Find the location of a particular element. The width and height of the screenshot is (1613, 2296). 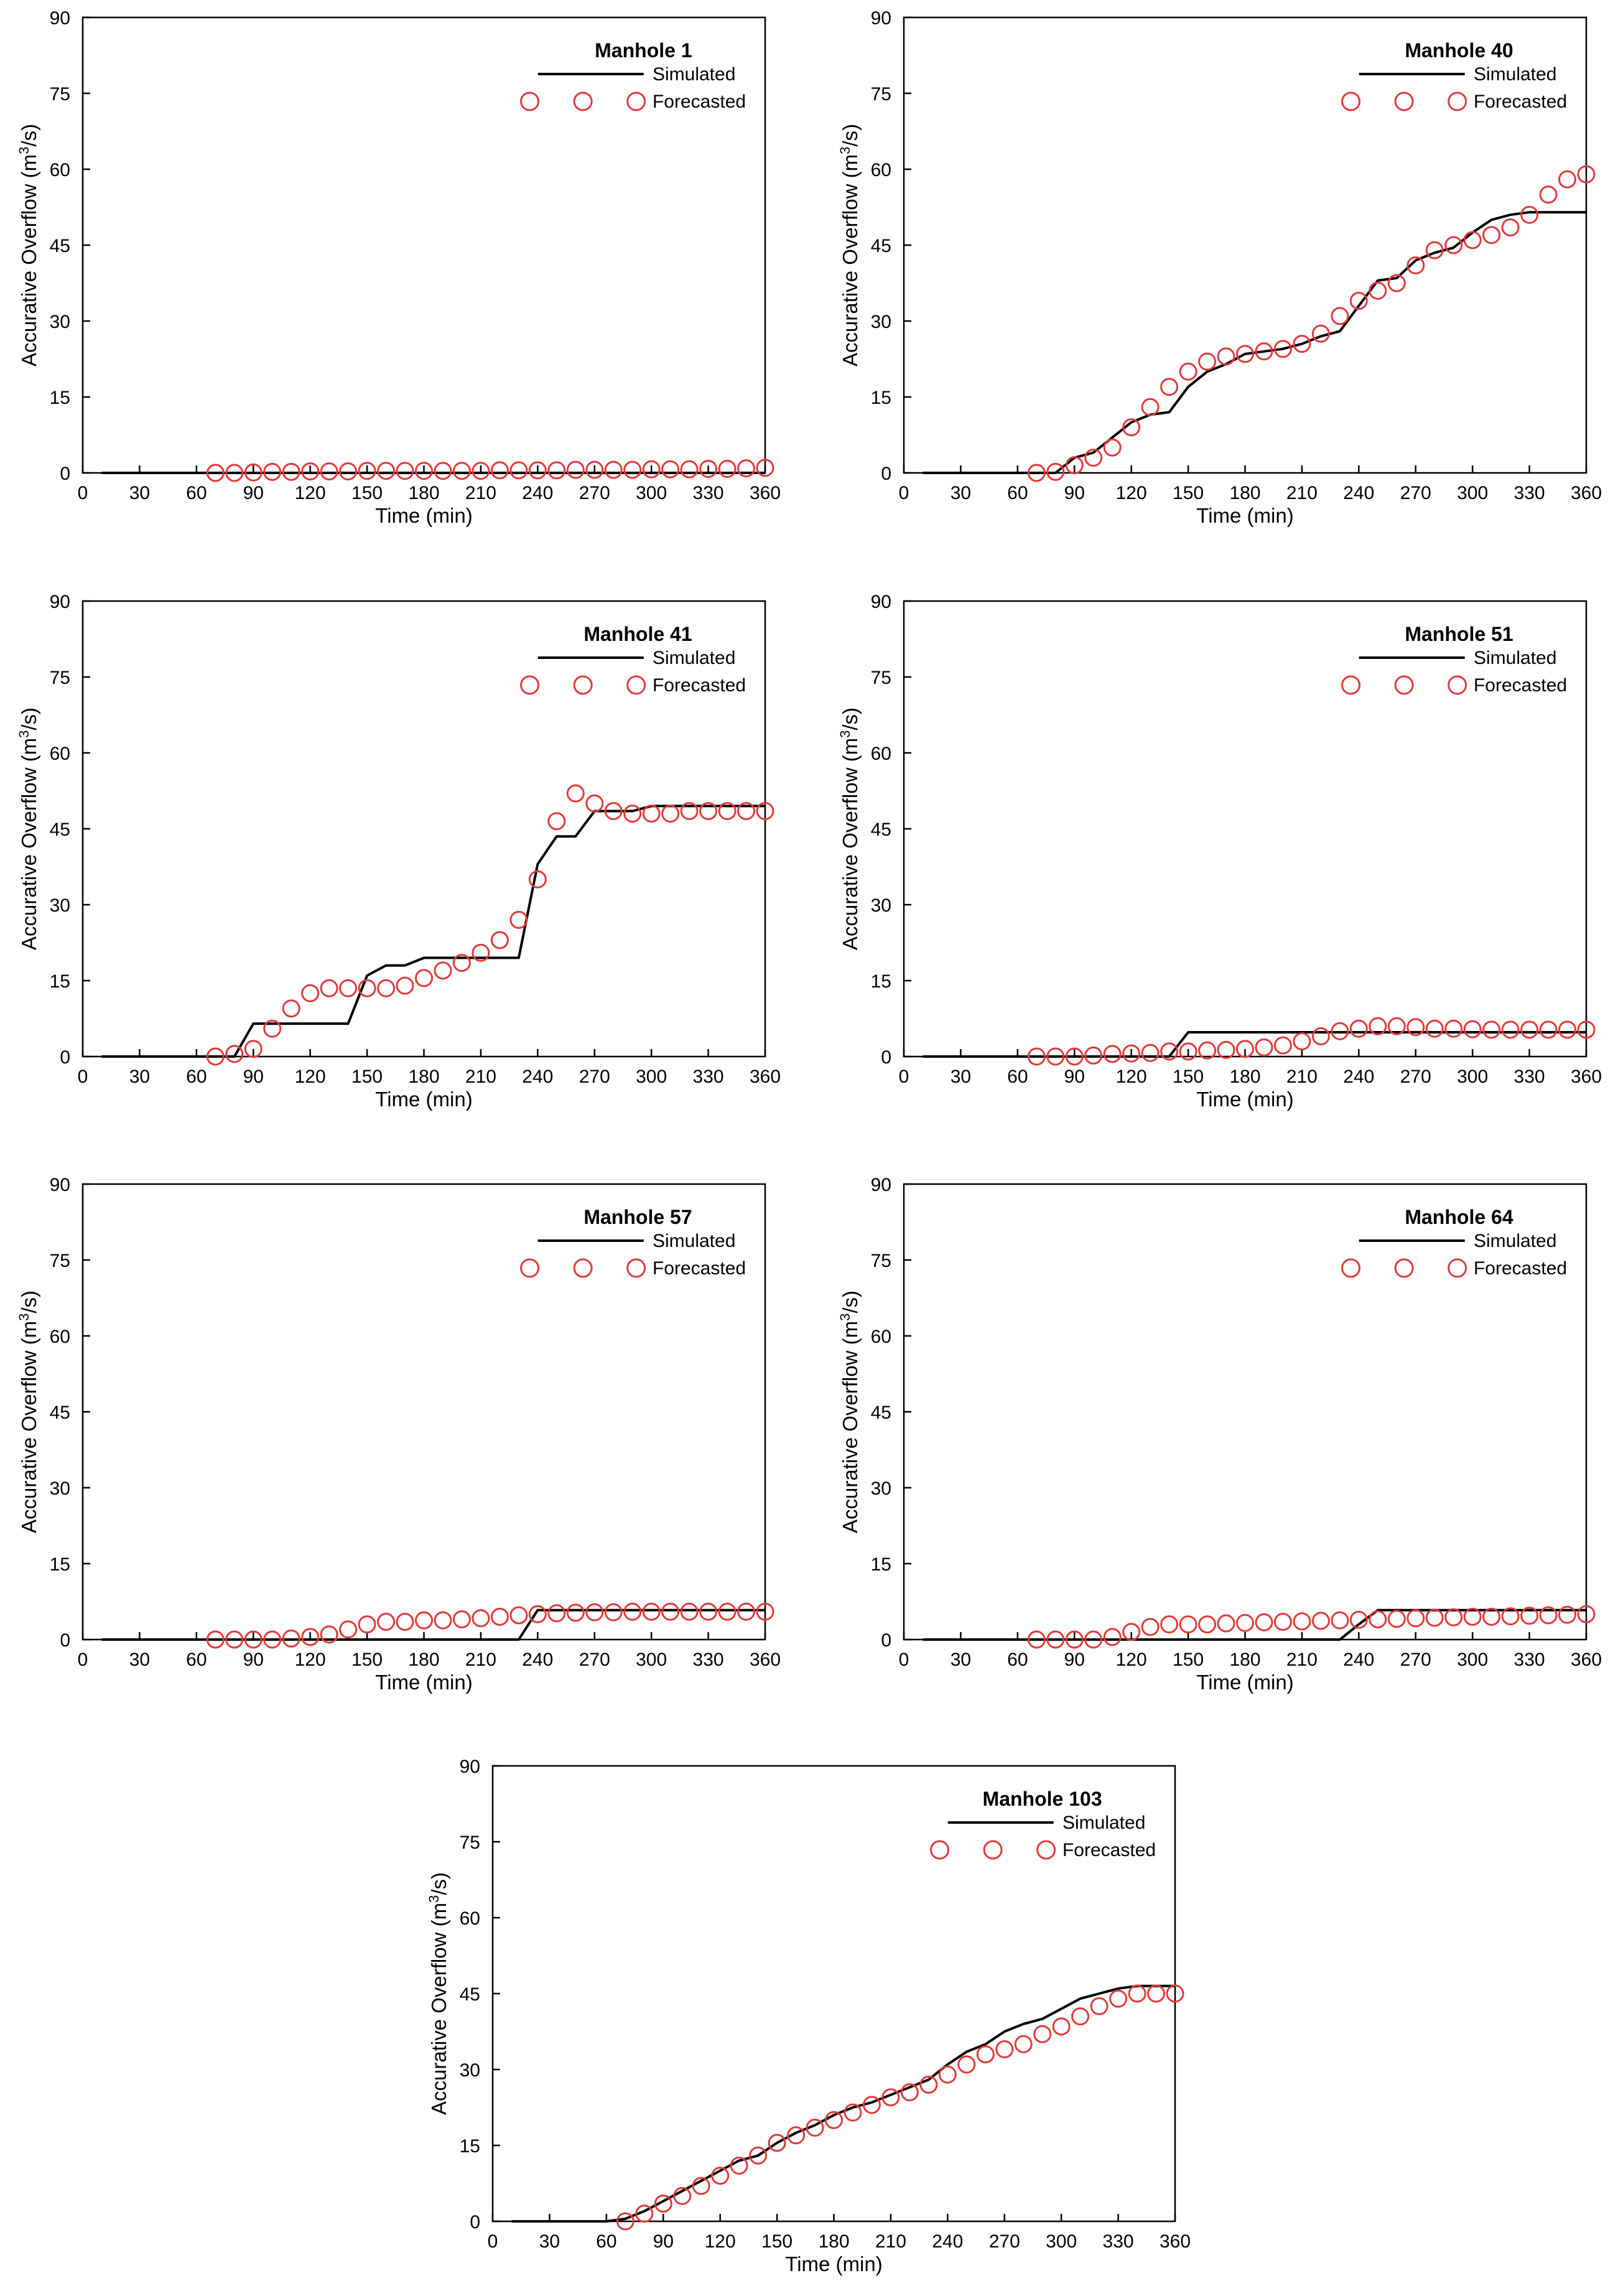

x-tick-label: 150 is located at coordinates (367, 1660).